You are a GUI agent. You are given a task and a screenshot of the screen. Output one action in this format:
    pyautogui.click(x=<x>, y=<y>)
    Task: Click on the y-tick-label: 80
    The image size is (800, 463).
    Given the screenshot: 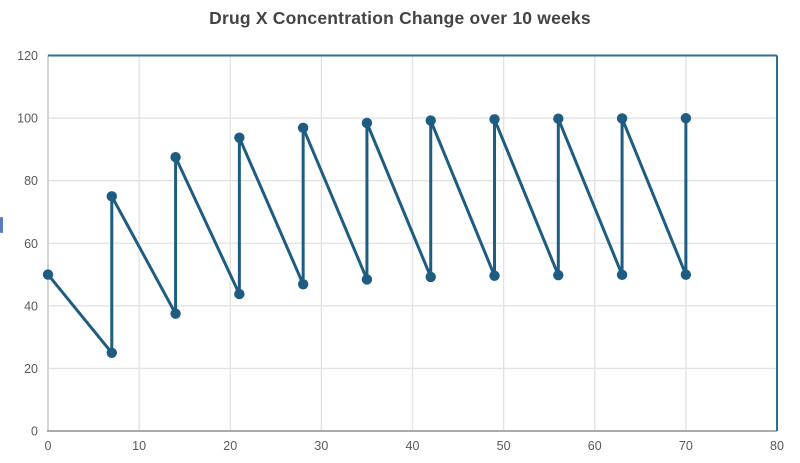 What is the action you would take?
    pyautogui.click(x=31, y=181)
    